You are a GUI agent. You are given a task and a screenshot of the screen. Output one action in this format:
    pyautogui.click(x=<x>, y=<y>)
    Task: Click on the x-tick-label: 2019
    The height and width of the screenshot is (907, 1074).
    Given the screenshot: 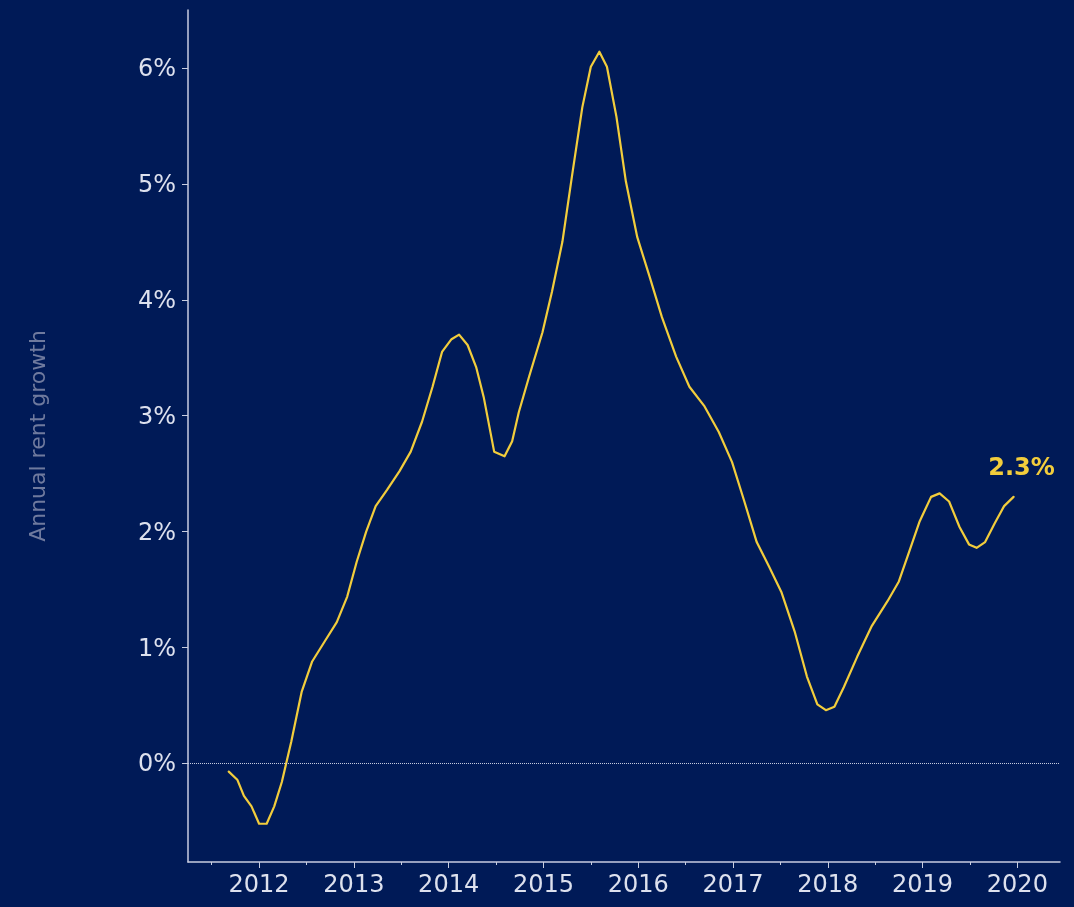 What is the action you would take?
    pyautogui.click(x=923, y=884)
    